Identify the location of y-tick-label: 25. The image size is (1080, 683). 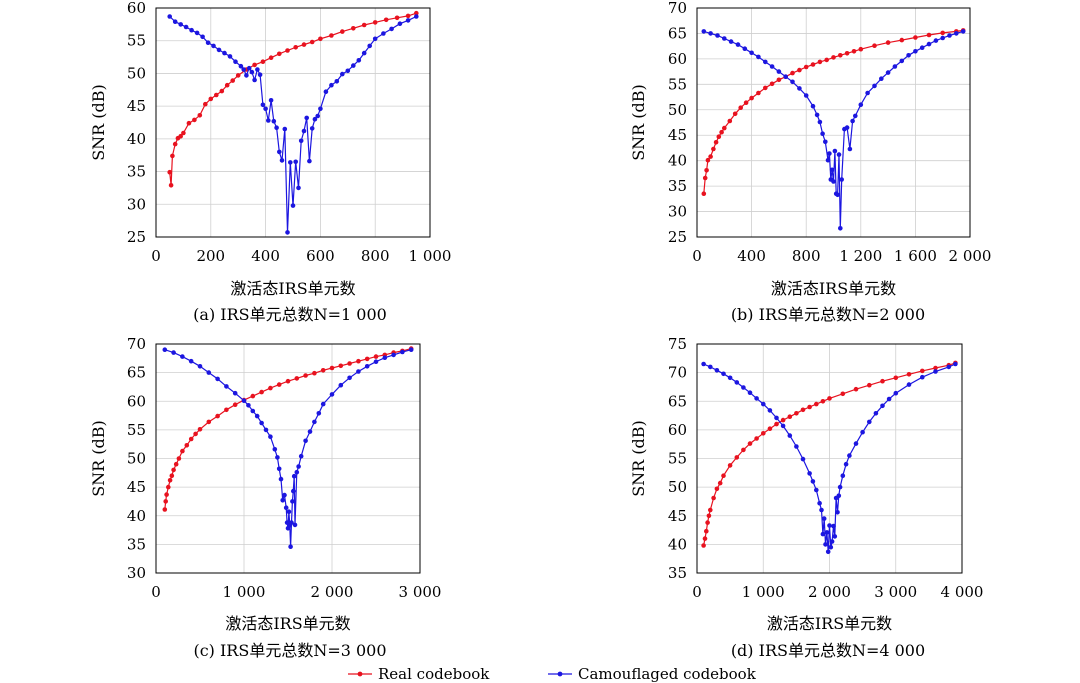
(677, 237).